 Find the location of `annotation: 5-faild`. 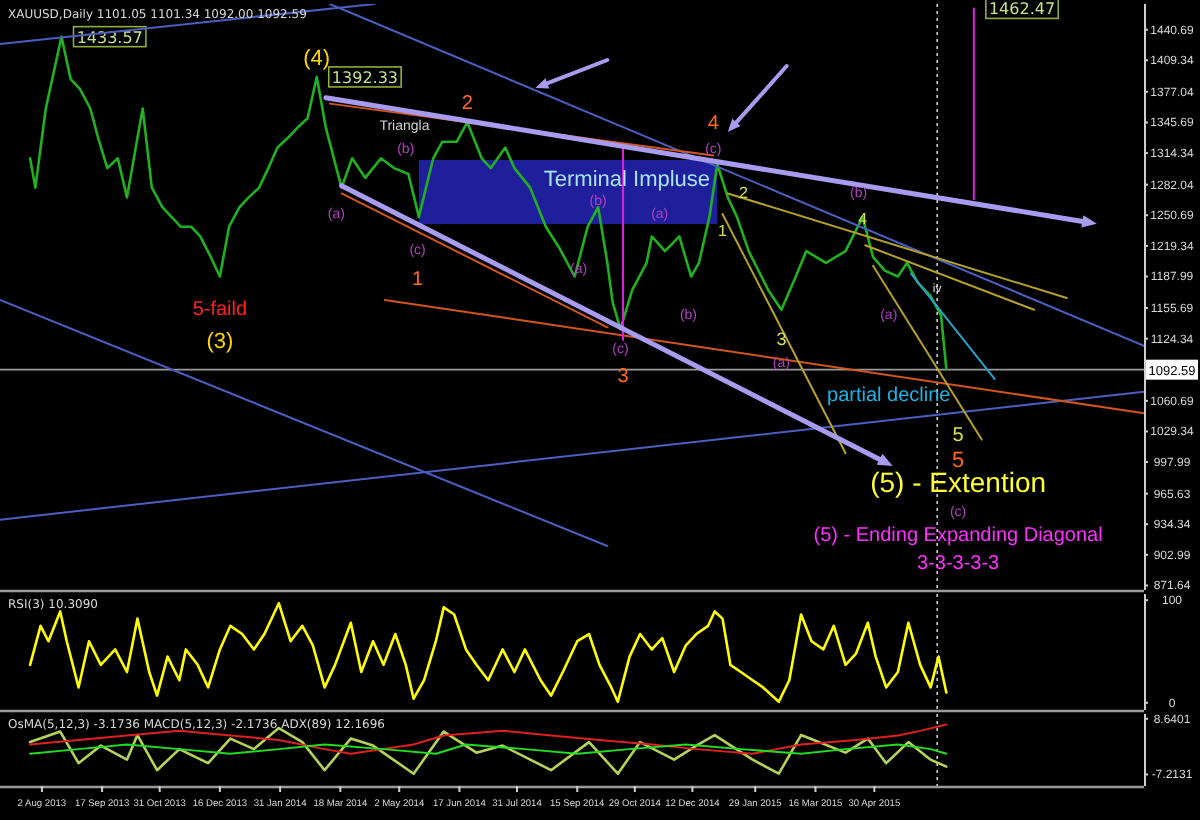

annotation: 5-faild is located at coordinates (220, 309).